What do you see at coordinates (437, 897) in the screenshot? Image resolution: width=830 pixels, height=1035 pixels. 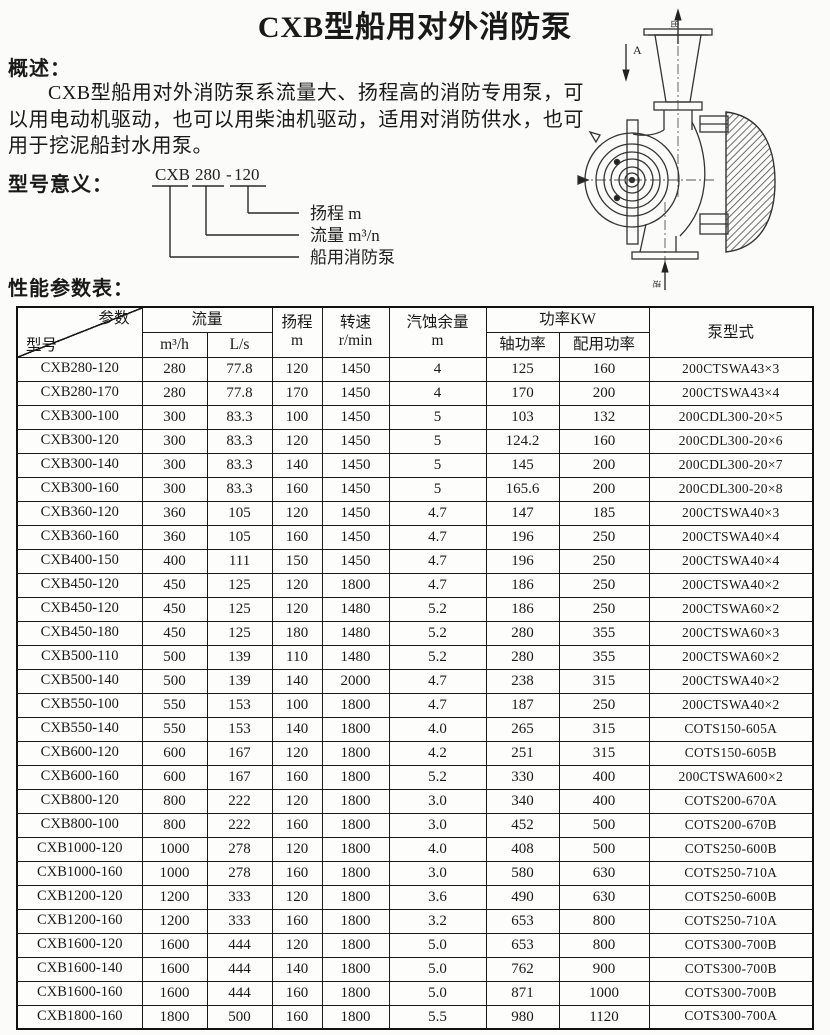 I see `cell-npsh: 3.6` at bounding box center [437, 897].